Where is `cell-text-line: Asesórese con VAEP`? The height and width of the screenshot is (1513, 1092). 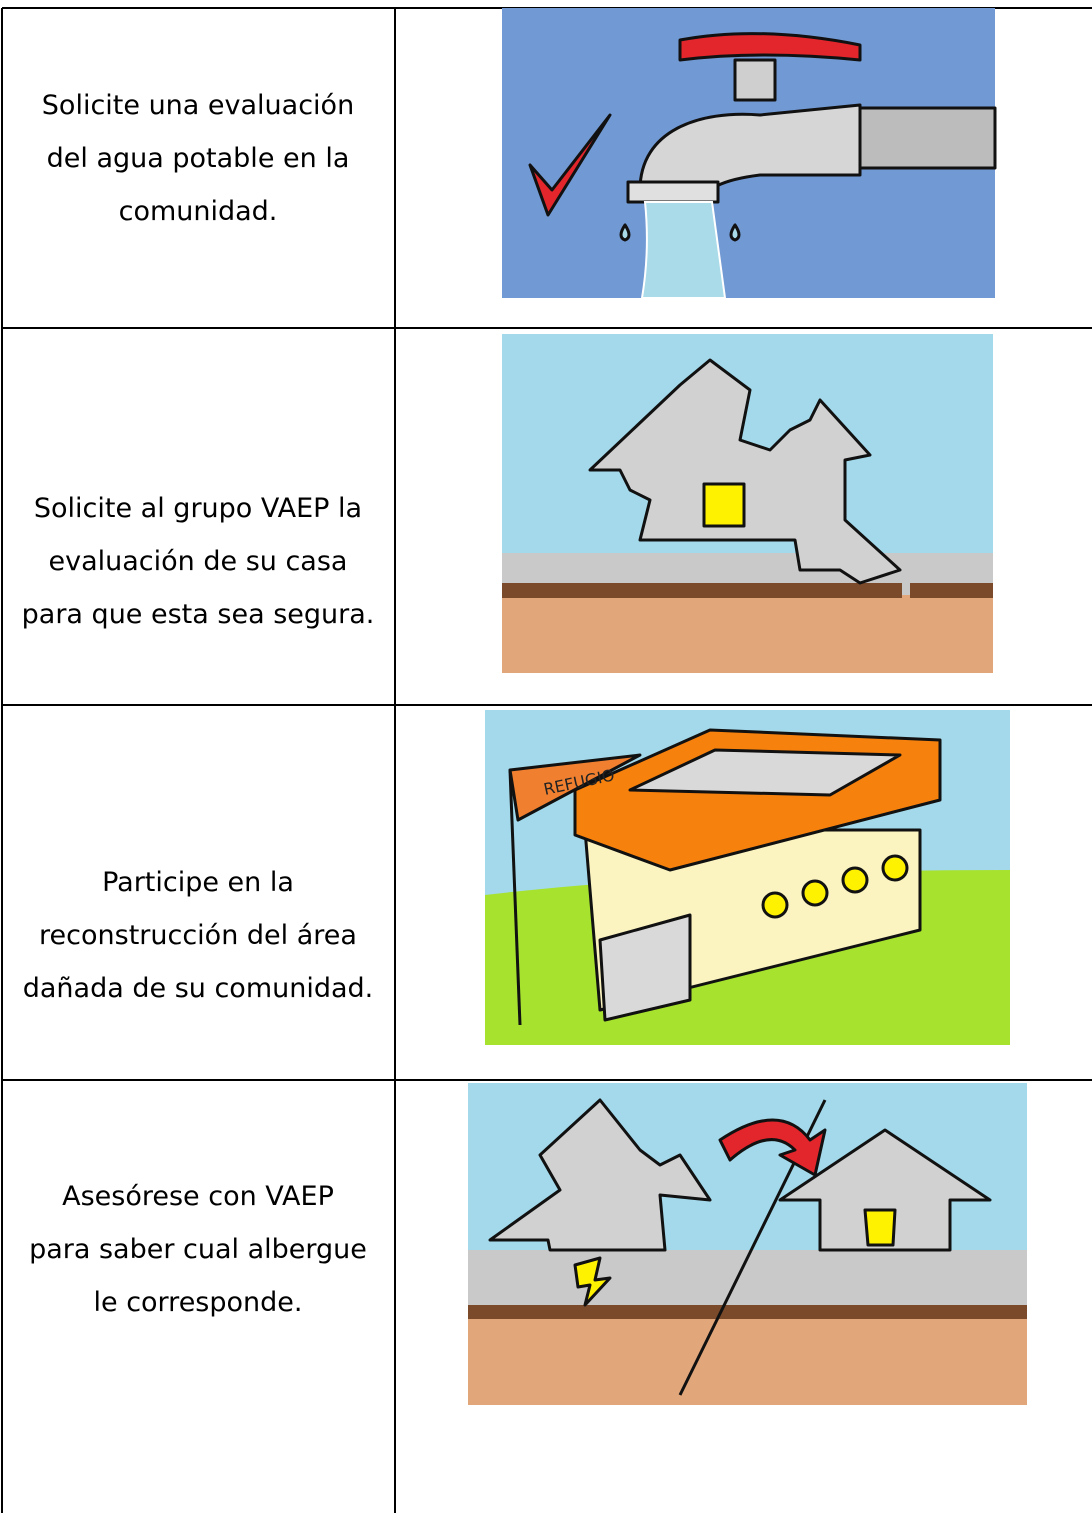 cell-text-line: Asesórese con VAEP is located at coordinates (198, 1196).